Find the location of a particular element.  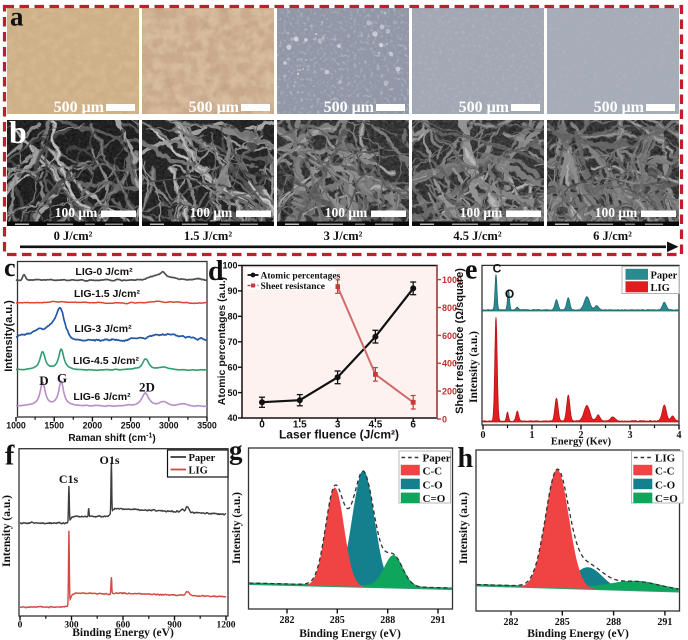

svg-text: Sheet resistance is located at coordinates (293, 287).